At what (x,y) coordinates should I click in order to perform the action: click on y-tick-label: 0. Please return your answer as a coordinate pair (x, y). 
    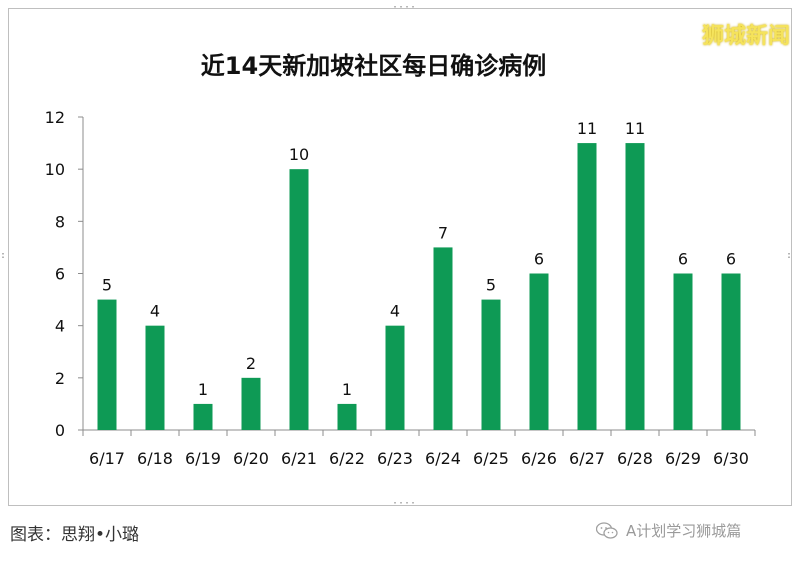
    Looking at the image, I should click on (60, 430).